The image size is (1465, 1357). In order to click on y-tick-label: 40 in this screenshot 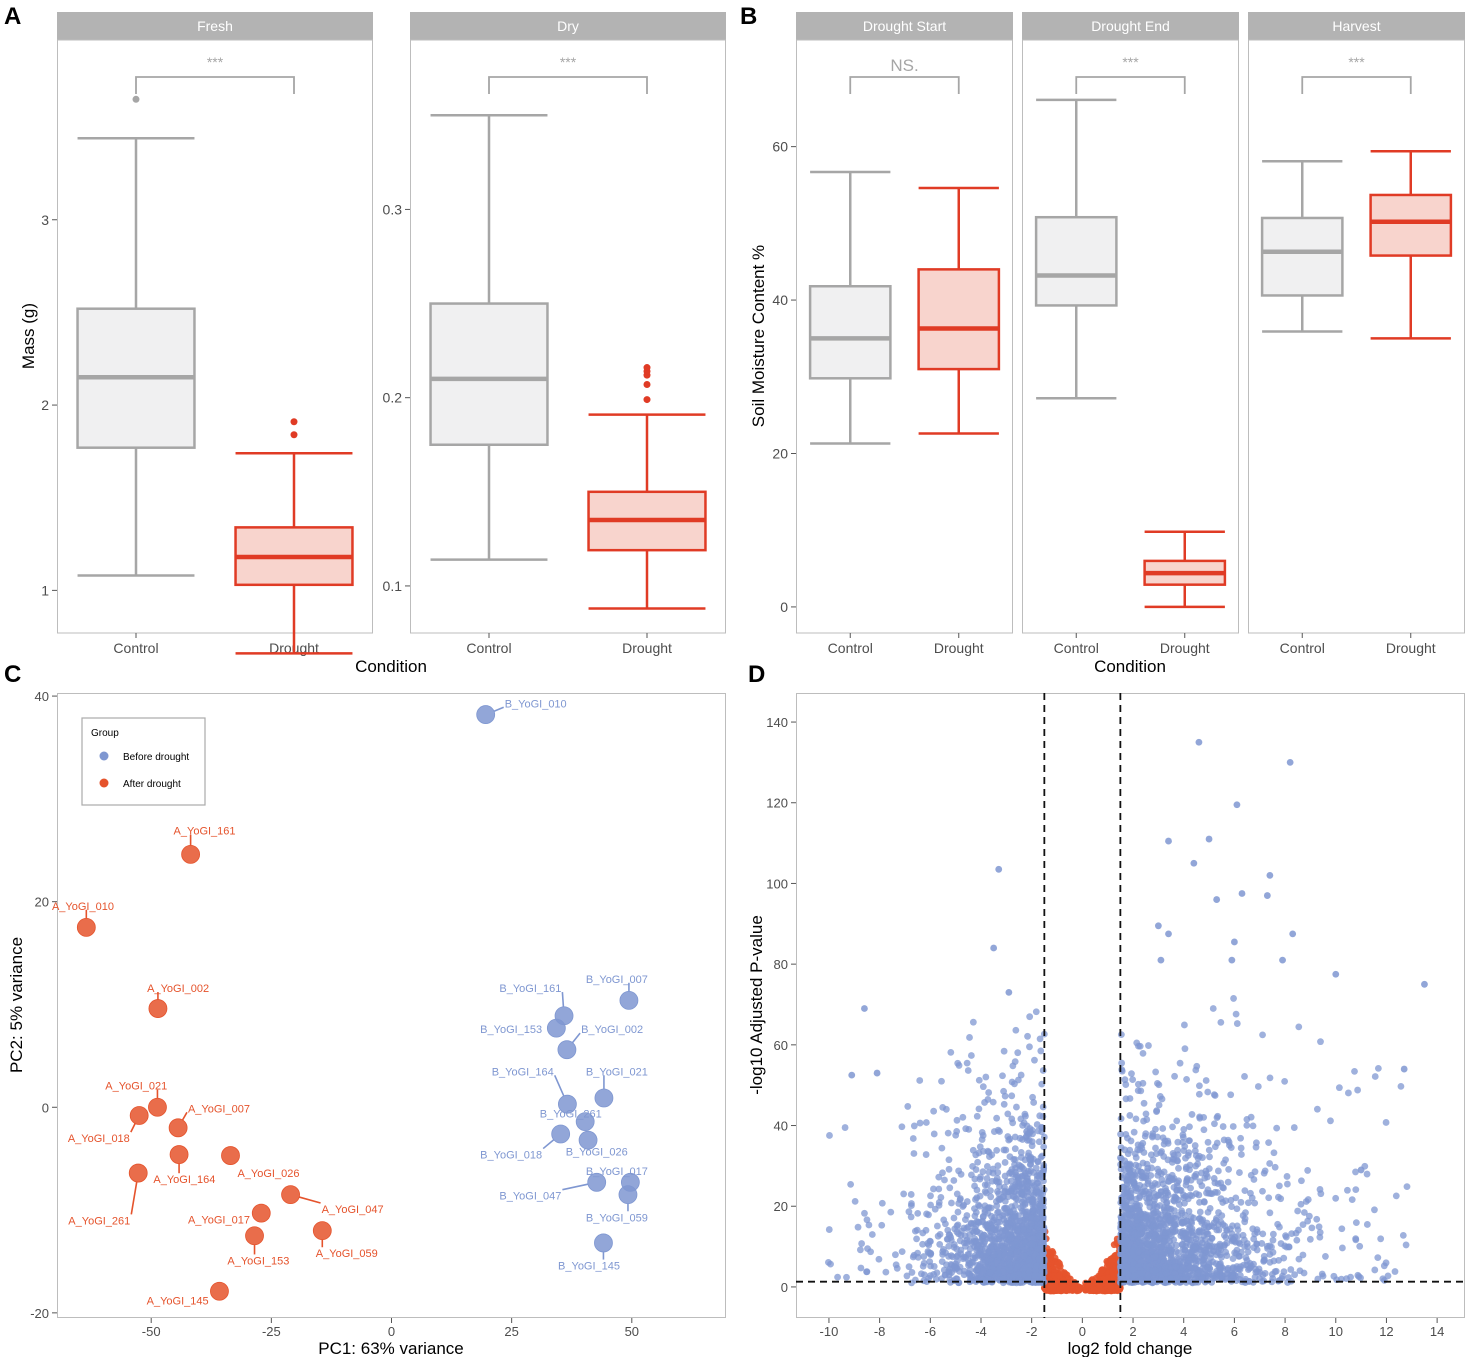, I will do `click(42, 696)`.